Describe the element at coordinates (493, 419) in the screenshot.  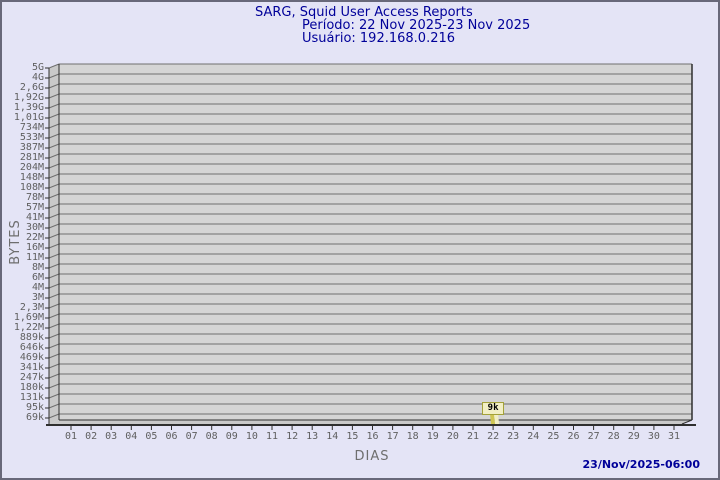
I see `flag-stem` at that location.